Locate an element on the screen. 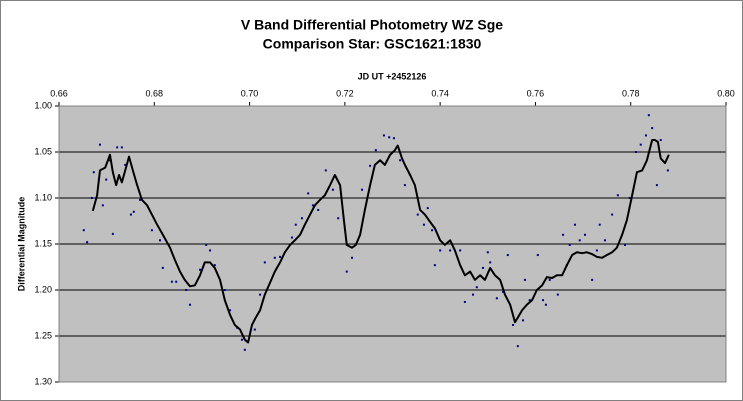 This screenshot has width=743, height=401. y-tick-label: 1.20 is located at coordinates (43, 289).